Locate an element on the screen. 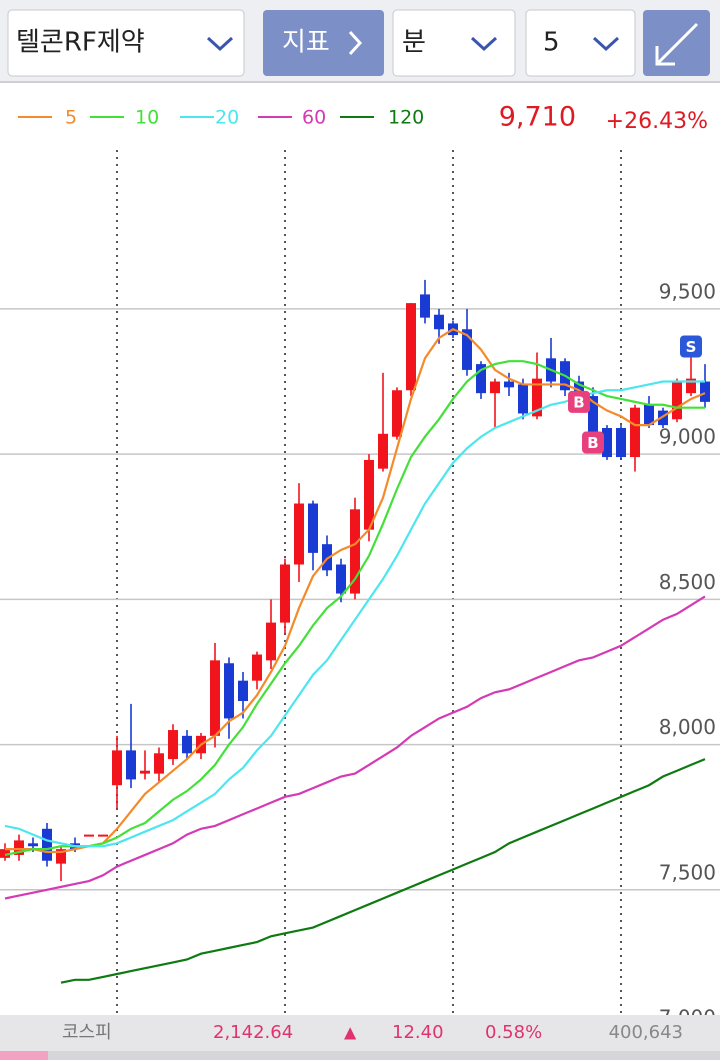  legend-label: 10 is located at coordinates (147, 118).